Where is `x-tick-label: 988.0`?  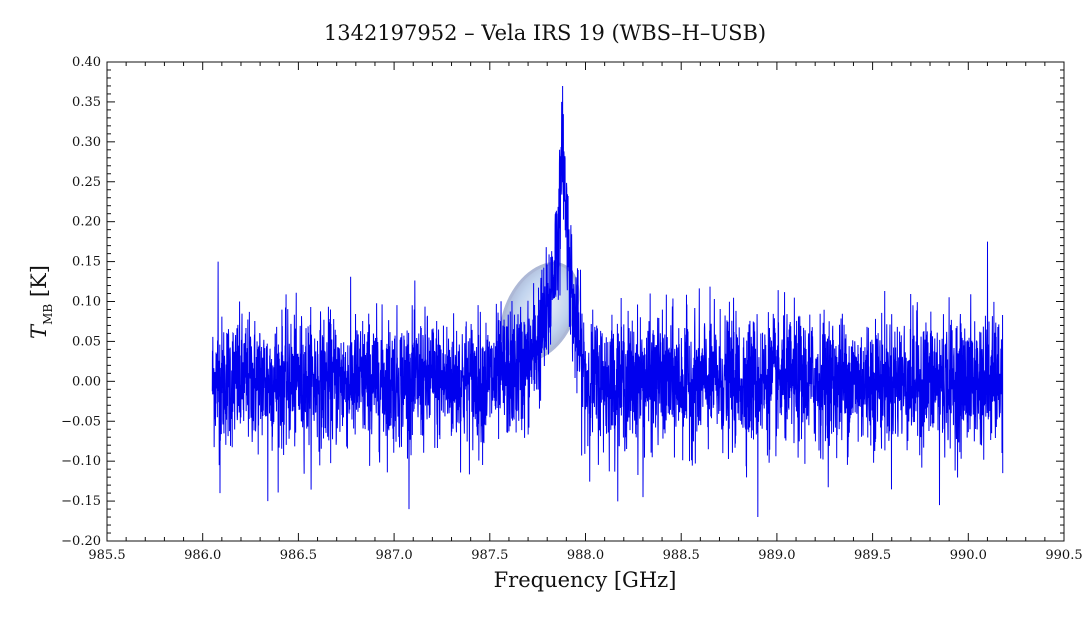
x-tick-label: 988.0 is located at coordinates (585, 555).